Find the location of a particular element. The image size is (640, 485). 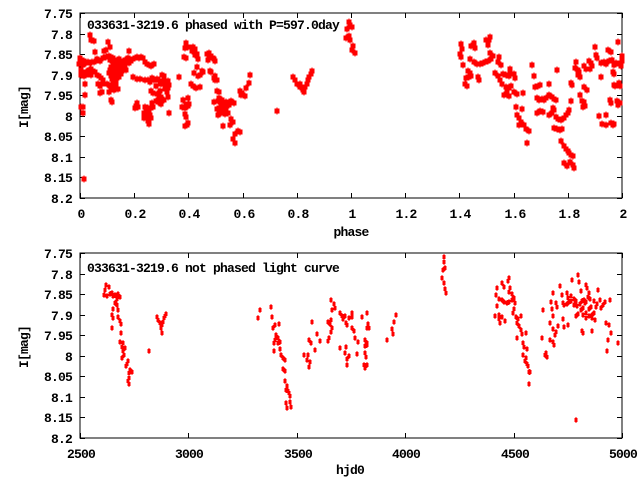

svg-text: 2500 is located at coordinates (81, 454).